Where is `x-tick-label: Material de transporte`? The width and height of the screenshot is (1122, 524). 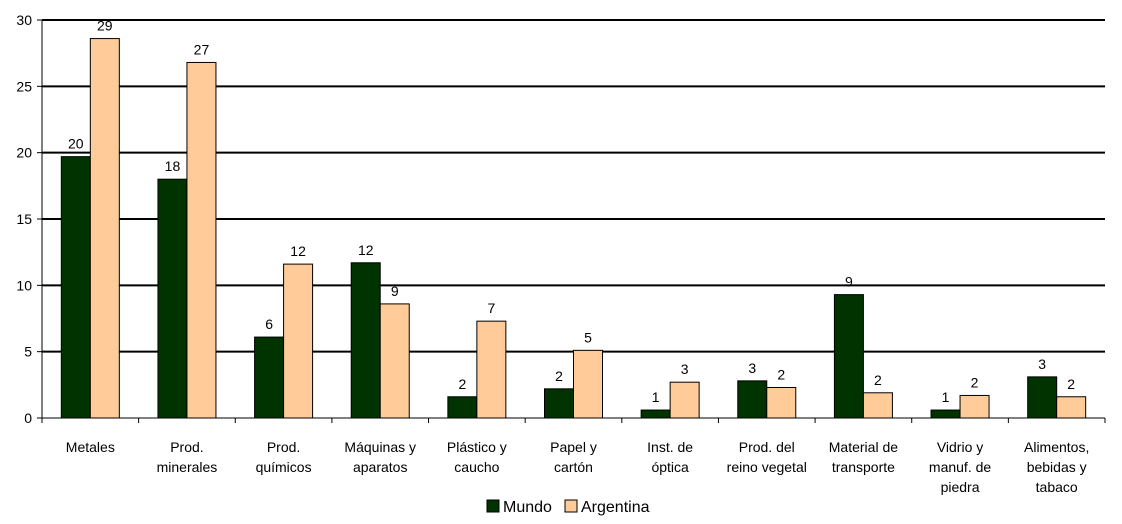
x-tick-label: Material de transporte is located at coordinates (863, 457).